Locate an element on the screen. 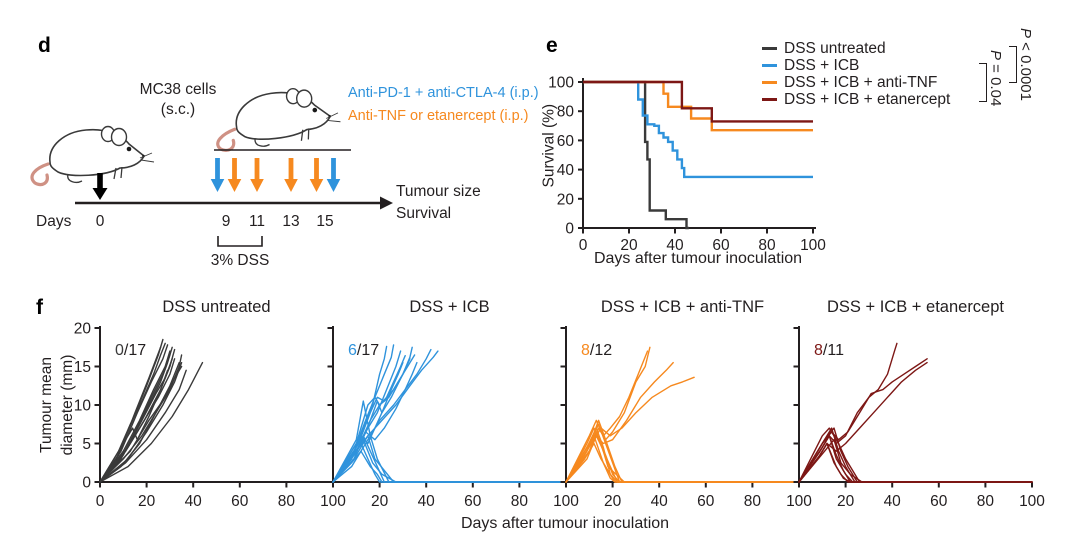  tumour-free-fraction: 0/17 is located at coordinates (130, 350).